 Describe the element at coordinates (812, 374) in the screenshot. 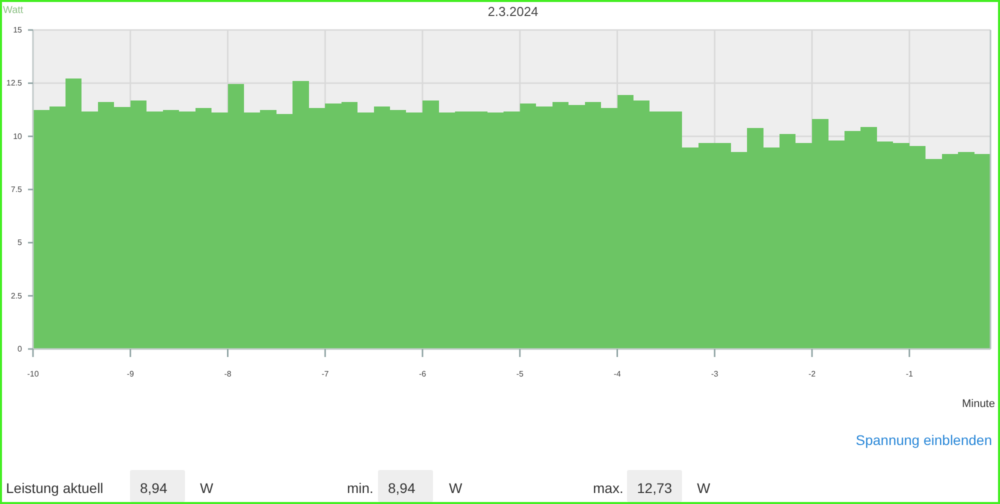

I see `x-tick-label: -2` at that location.